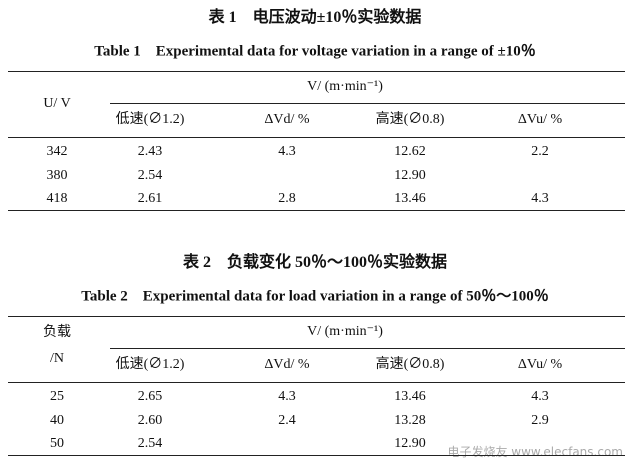 This screenshot has width=631, height=466. What do you see at coordinates (57, 175) in the screenshot?
I see `table-cell: 380` at bounding box center [57, 175].